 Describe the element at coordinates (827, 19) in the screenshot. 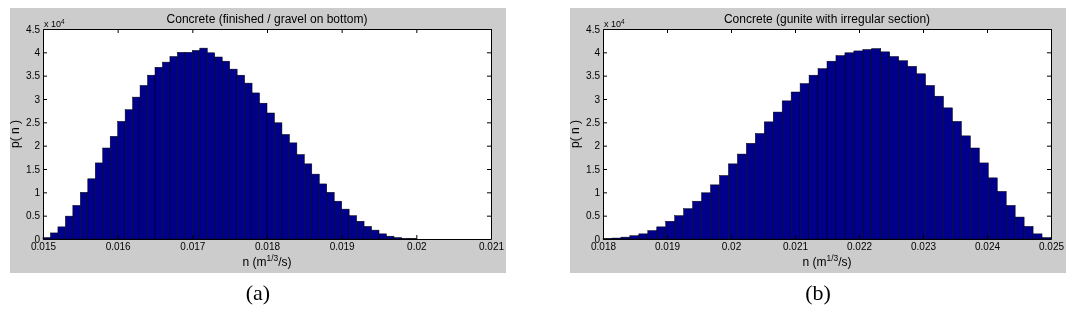

I see `chart-title: Concrete (gunite with irregular section)` at that location.